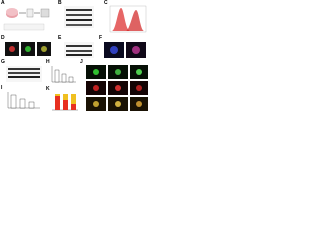 Image resolution: width=320 pixels, height=240 pixels. Describe the element at coordinates (26, 19) in the screenshot. I see `panel-a-schematic` at that location.